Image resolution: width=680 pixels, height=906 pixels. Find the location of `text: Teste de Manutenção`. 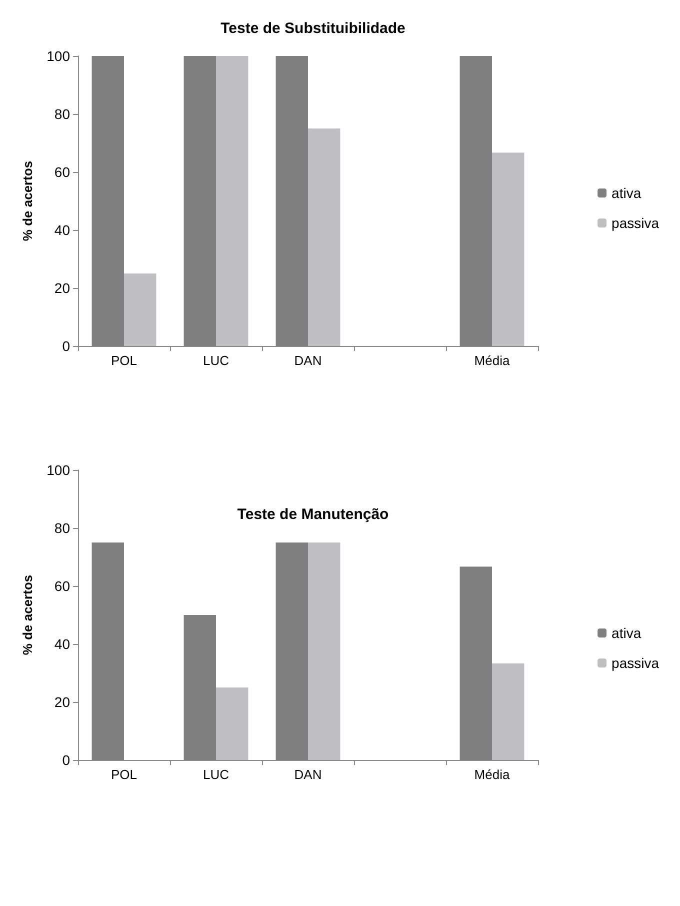

text: Teste de Manutenção is located at coordinates (313, 514).